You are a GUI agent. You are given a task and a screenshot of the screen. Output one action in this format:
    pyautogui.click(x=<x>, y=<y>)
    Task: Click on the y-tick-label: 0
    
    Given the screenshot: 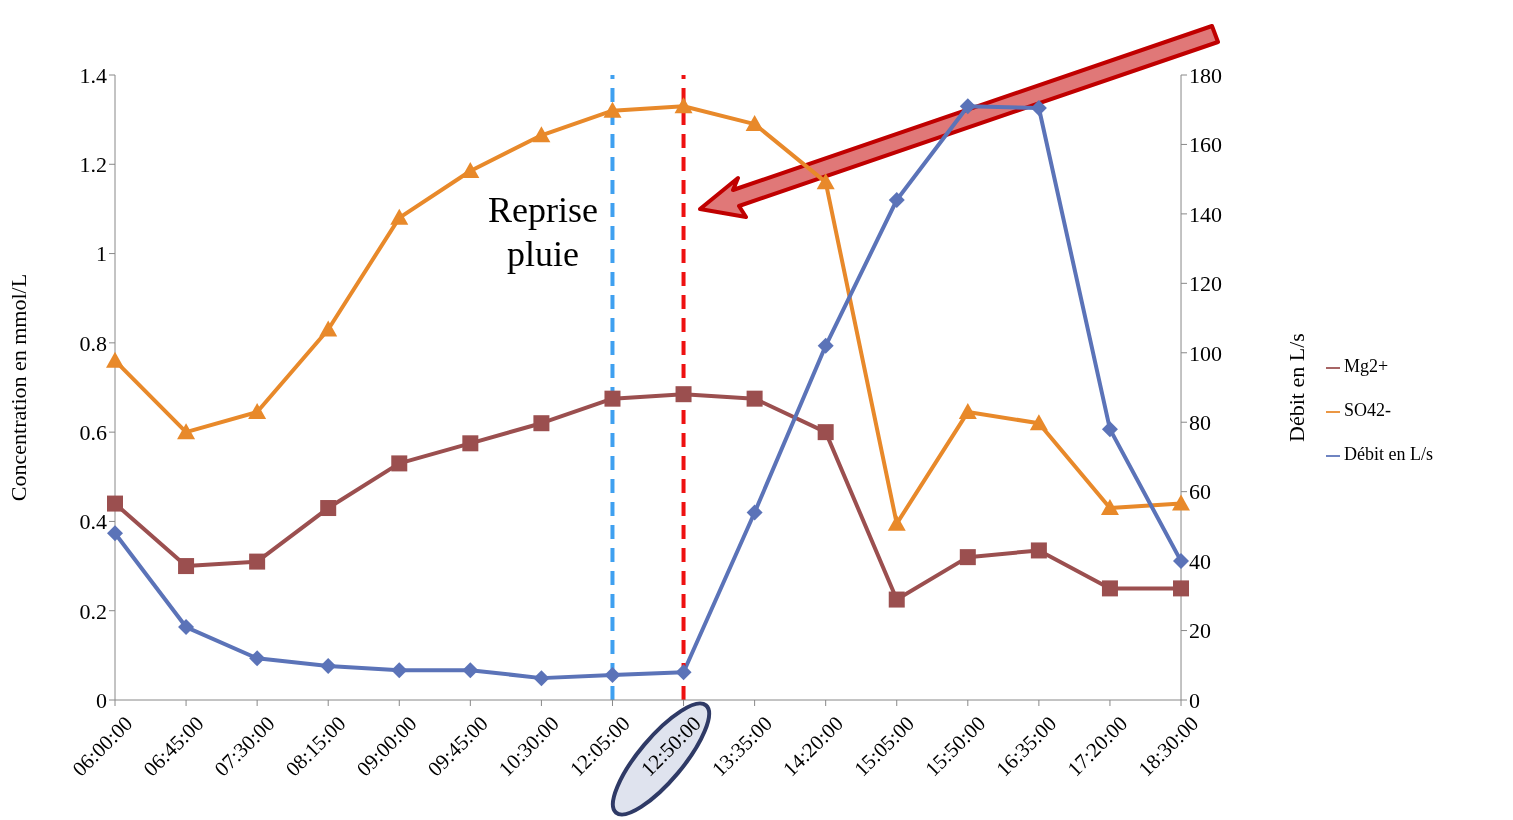 What is the action you would take?
    pyautogui.click(x=101, y=700)
    